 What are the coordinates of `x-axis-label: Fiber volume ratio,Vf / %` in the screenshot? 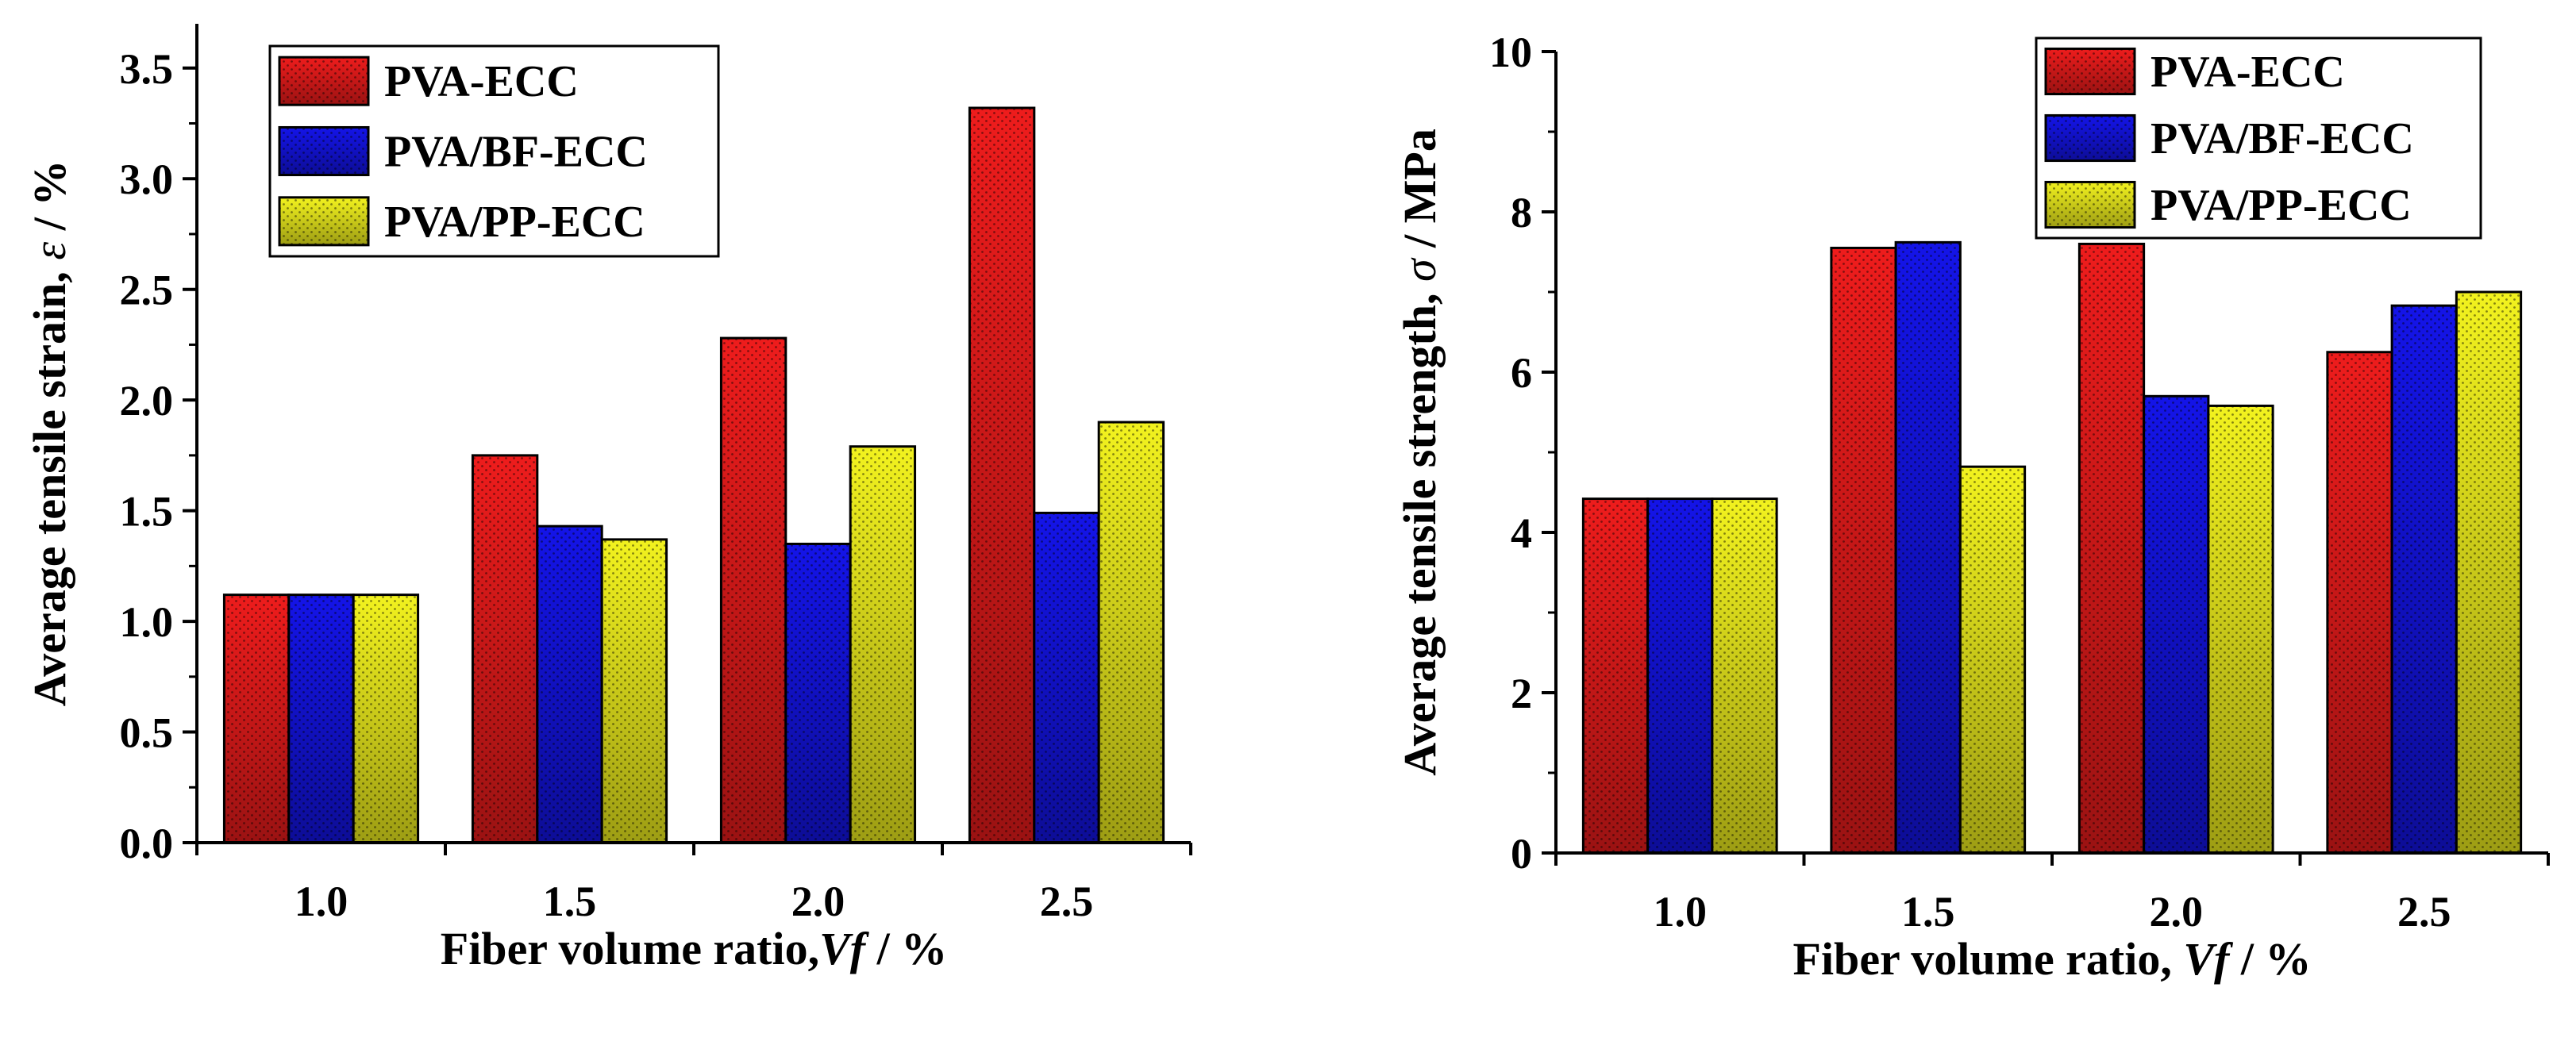 It's located at (694, 949).